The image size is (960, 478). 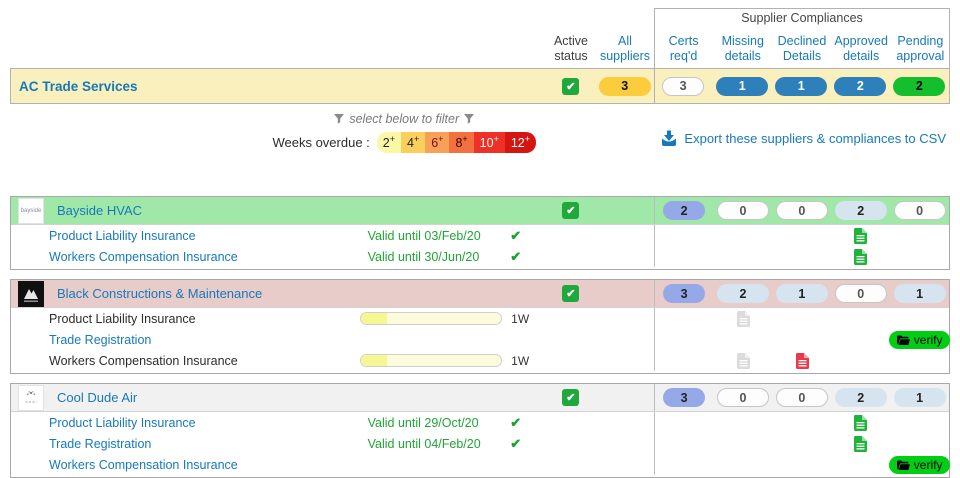 I want to click on missing-details-count-pill: 2, so click(x=742, y=293).